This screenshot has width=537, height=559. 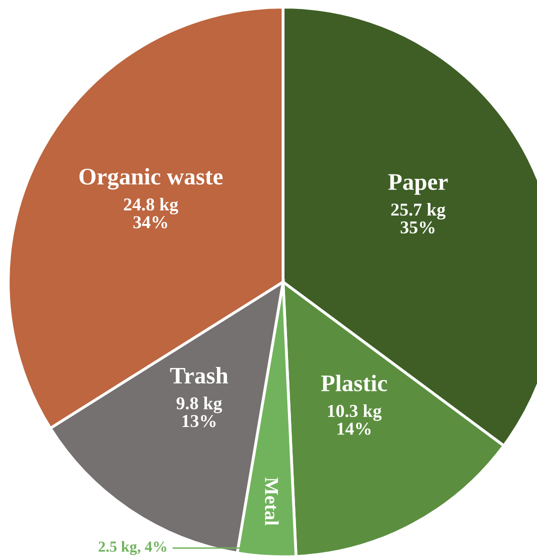 I want to click on data-label: 25.7 kg 35%, so click(x=418, y=218).